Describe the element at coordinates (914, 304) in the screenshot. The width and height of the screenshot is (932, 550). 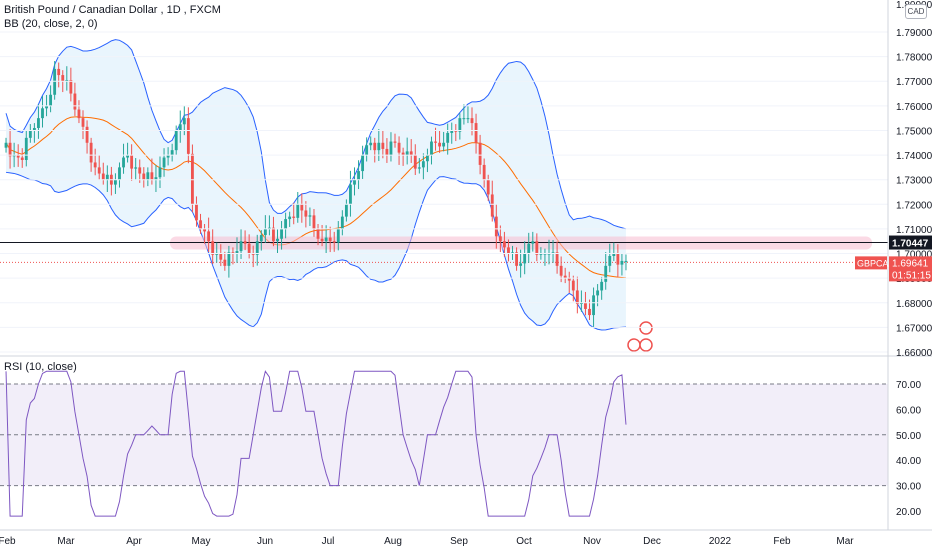
I see `price-tick-label: 1.68000` at that location.